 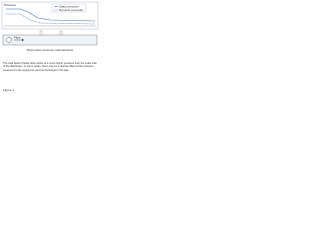 What do you see at coordinates (17, 37) in the screenshot?
I see `flow-label: Flow` at bounding box center [17, 37].